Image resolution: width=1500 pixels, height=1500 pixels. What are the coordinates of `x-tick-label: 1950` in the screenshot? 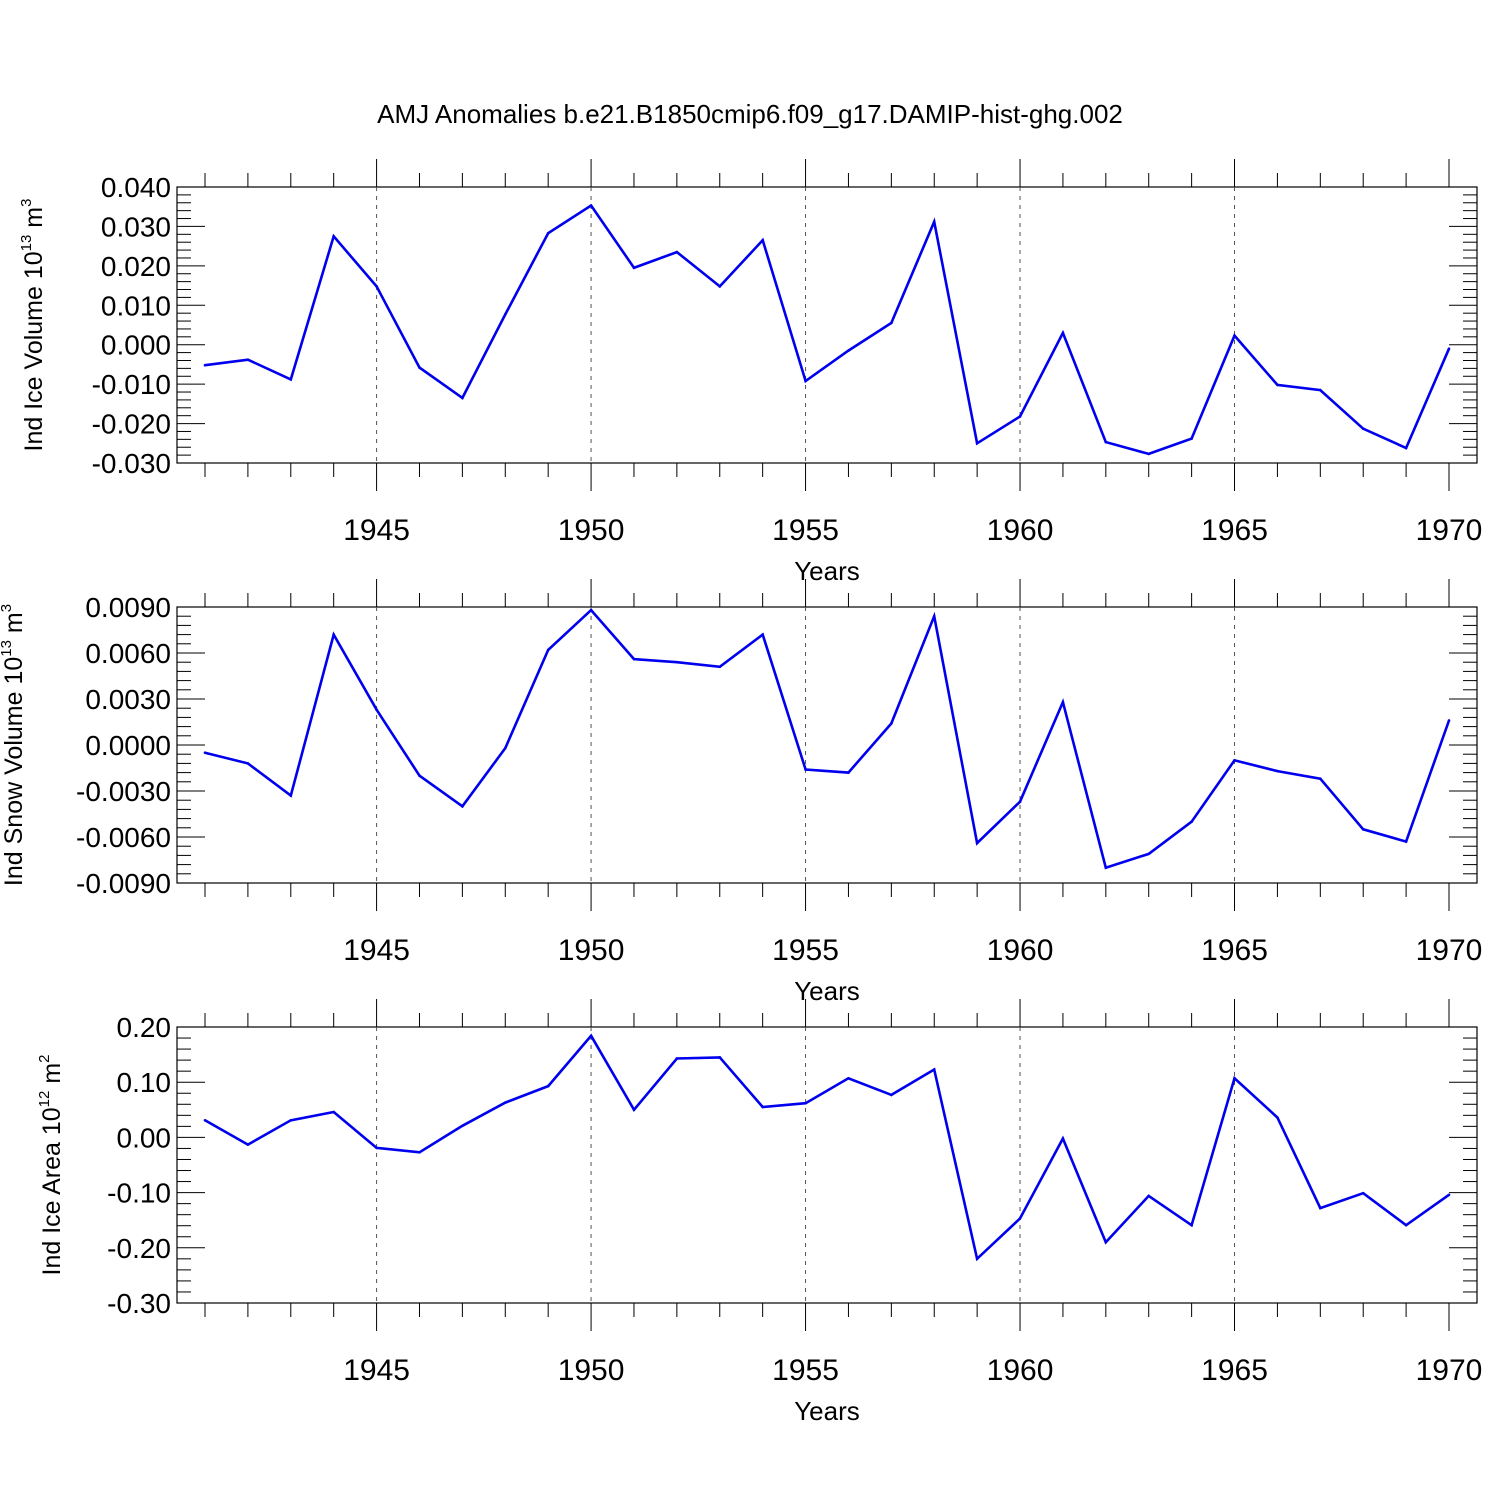 It's located at (591, 530).